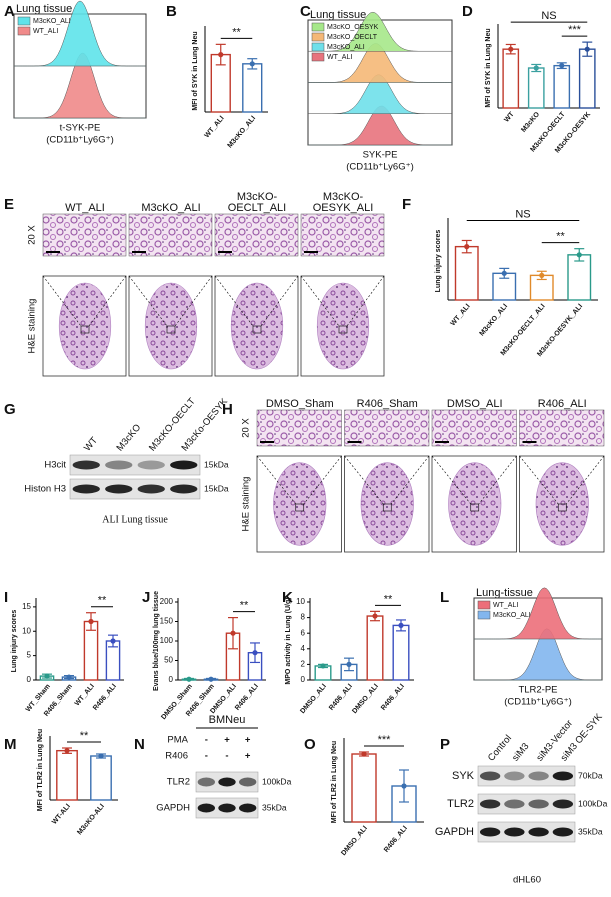  Describe the element at coordinates (445, 744) in the screenshot. I see `panel-letter: P` at that location.